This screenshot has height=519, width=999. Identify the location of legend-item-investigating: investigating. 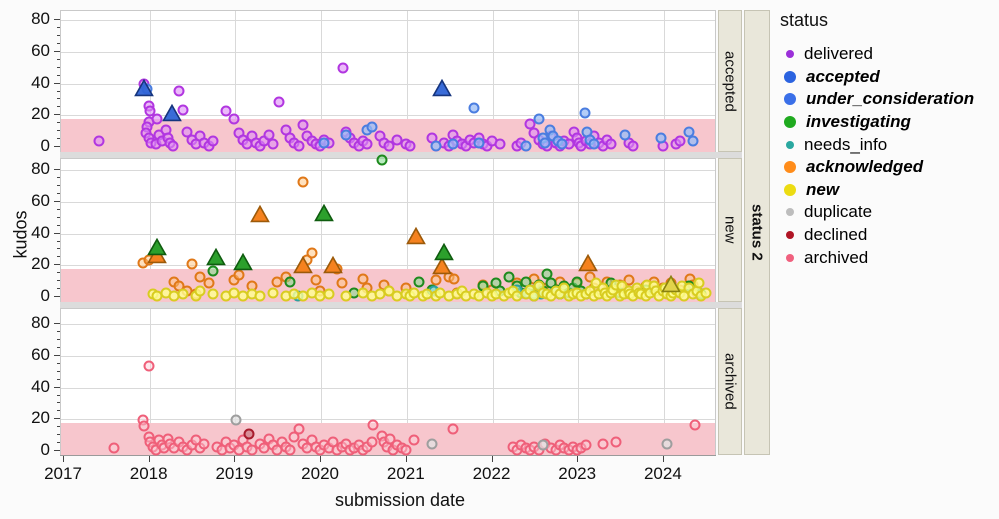
(887, 122).